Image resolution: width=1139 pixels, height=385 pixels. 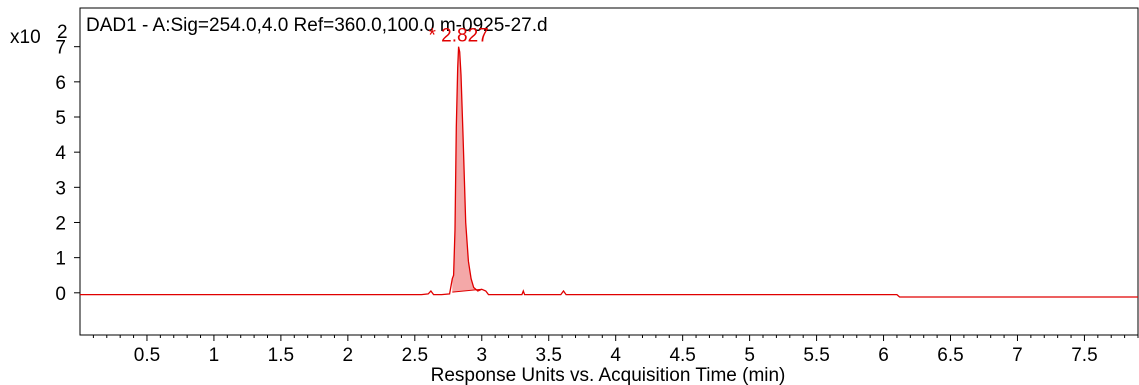 What do you see at coordinates (467, 169) in the screenshot?
I see `peak-area-fill` at bounding box center [467, 169].